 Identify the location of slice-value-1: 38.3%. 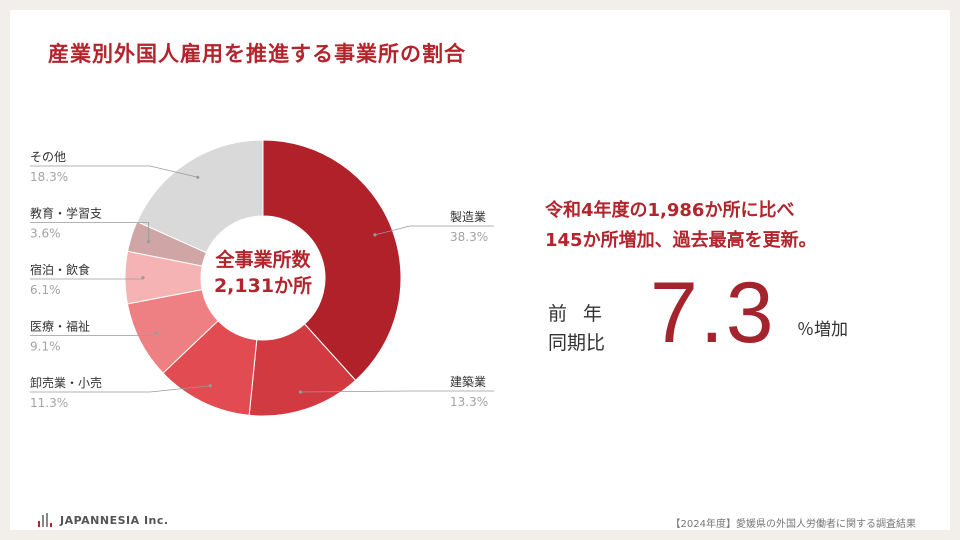
(469, 237).